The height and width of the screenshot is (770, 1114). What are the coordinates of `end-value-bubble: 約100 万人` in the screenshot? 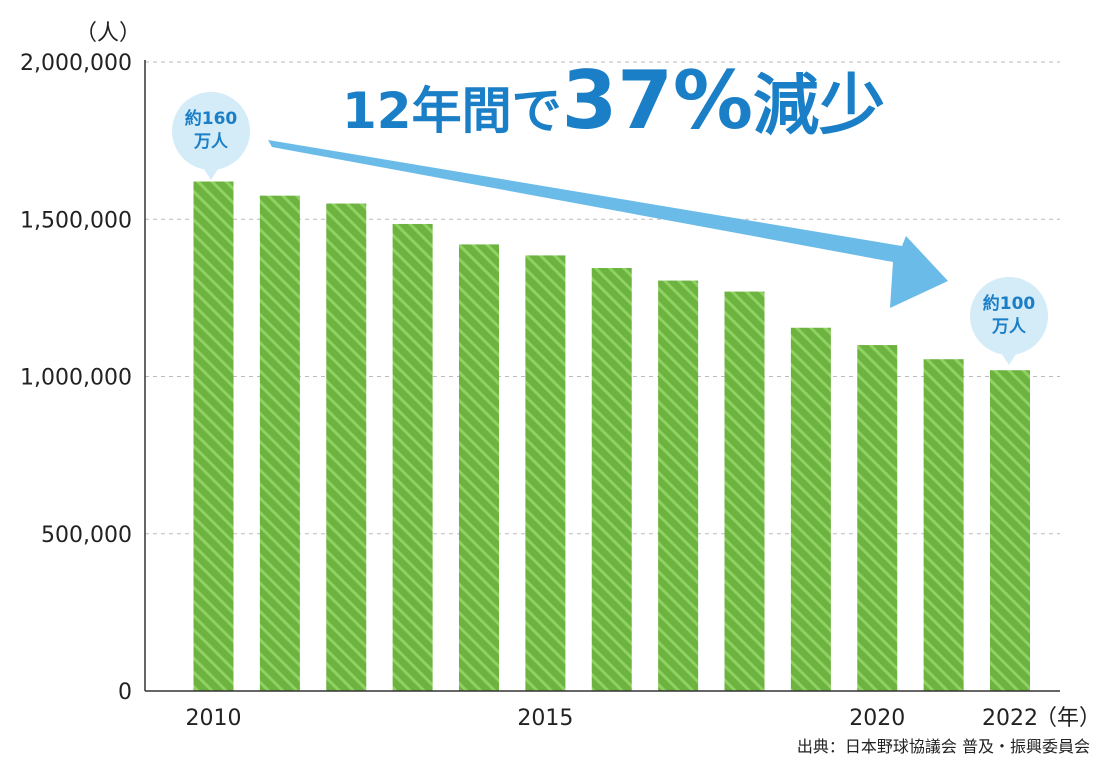 It's located at (1009, 321).